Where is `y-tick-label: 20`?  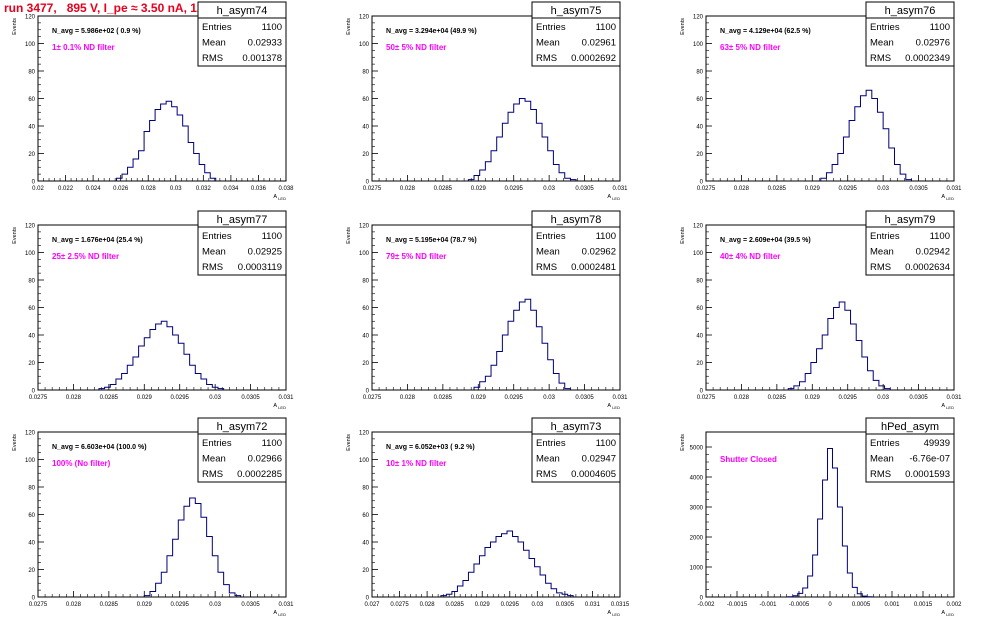 y-tick-label: 20 is located at coordinates (699, 155).